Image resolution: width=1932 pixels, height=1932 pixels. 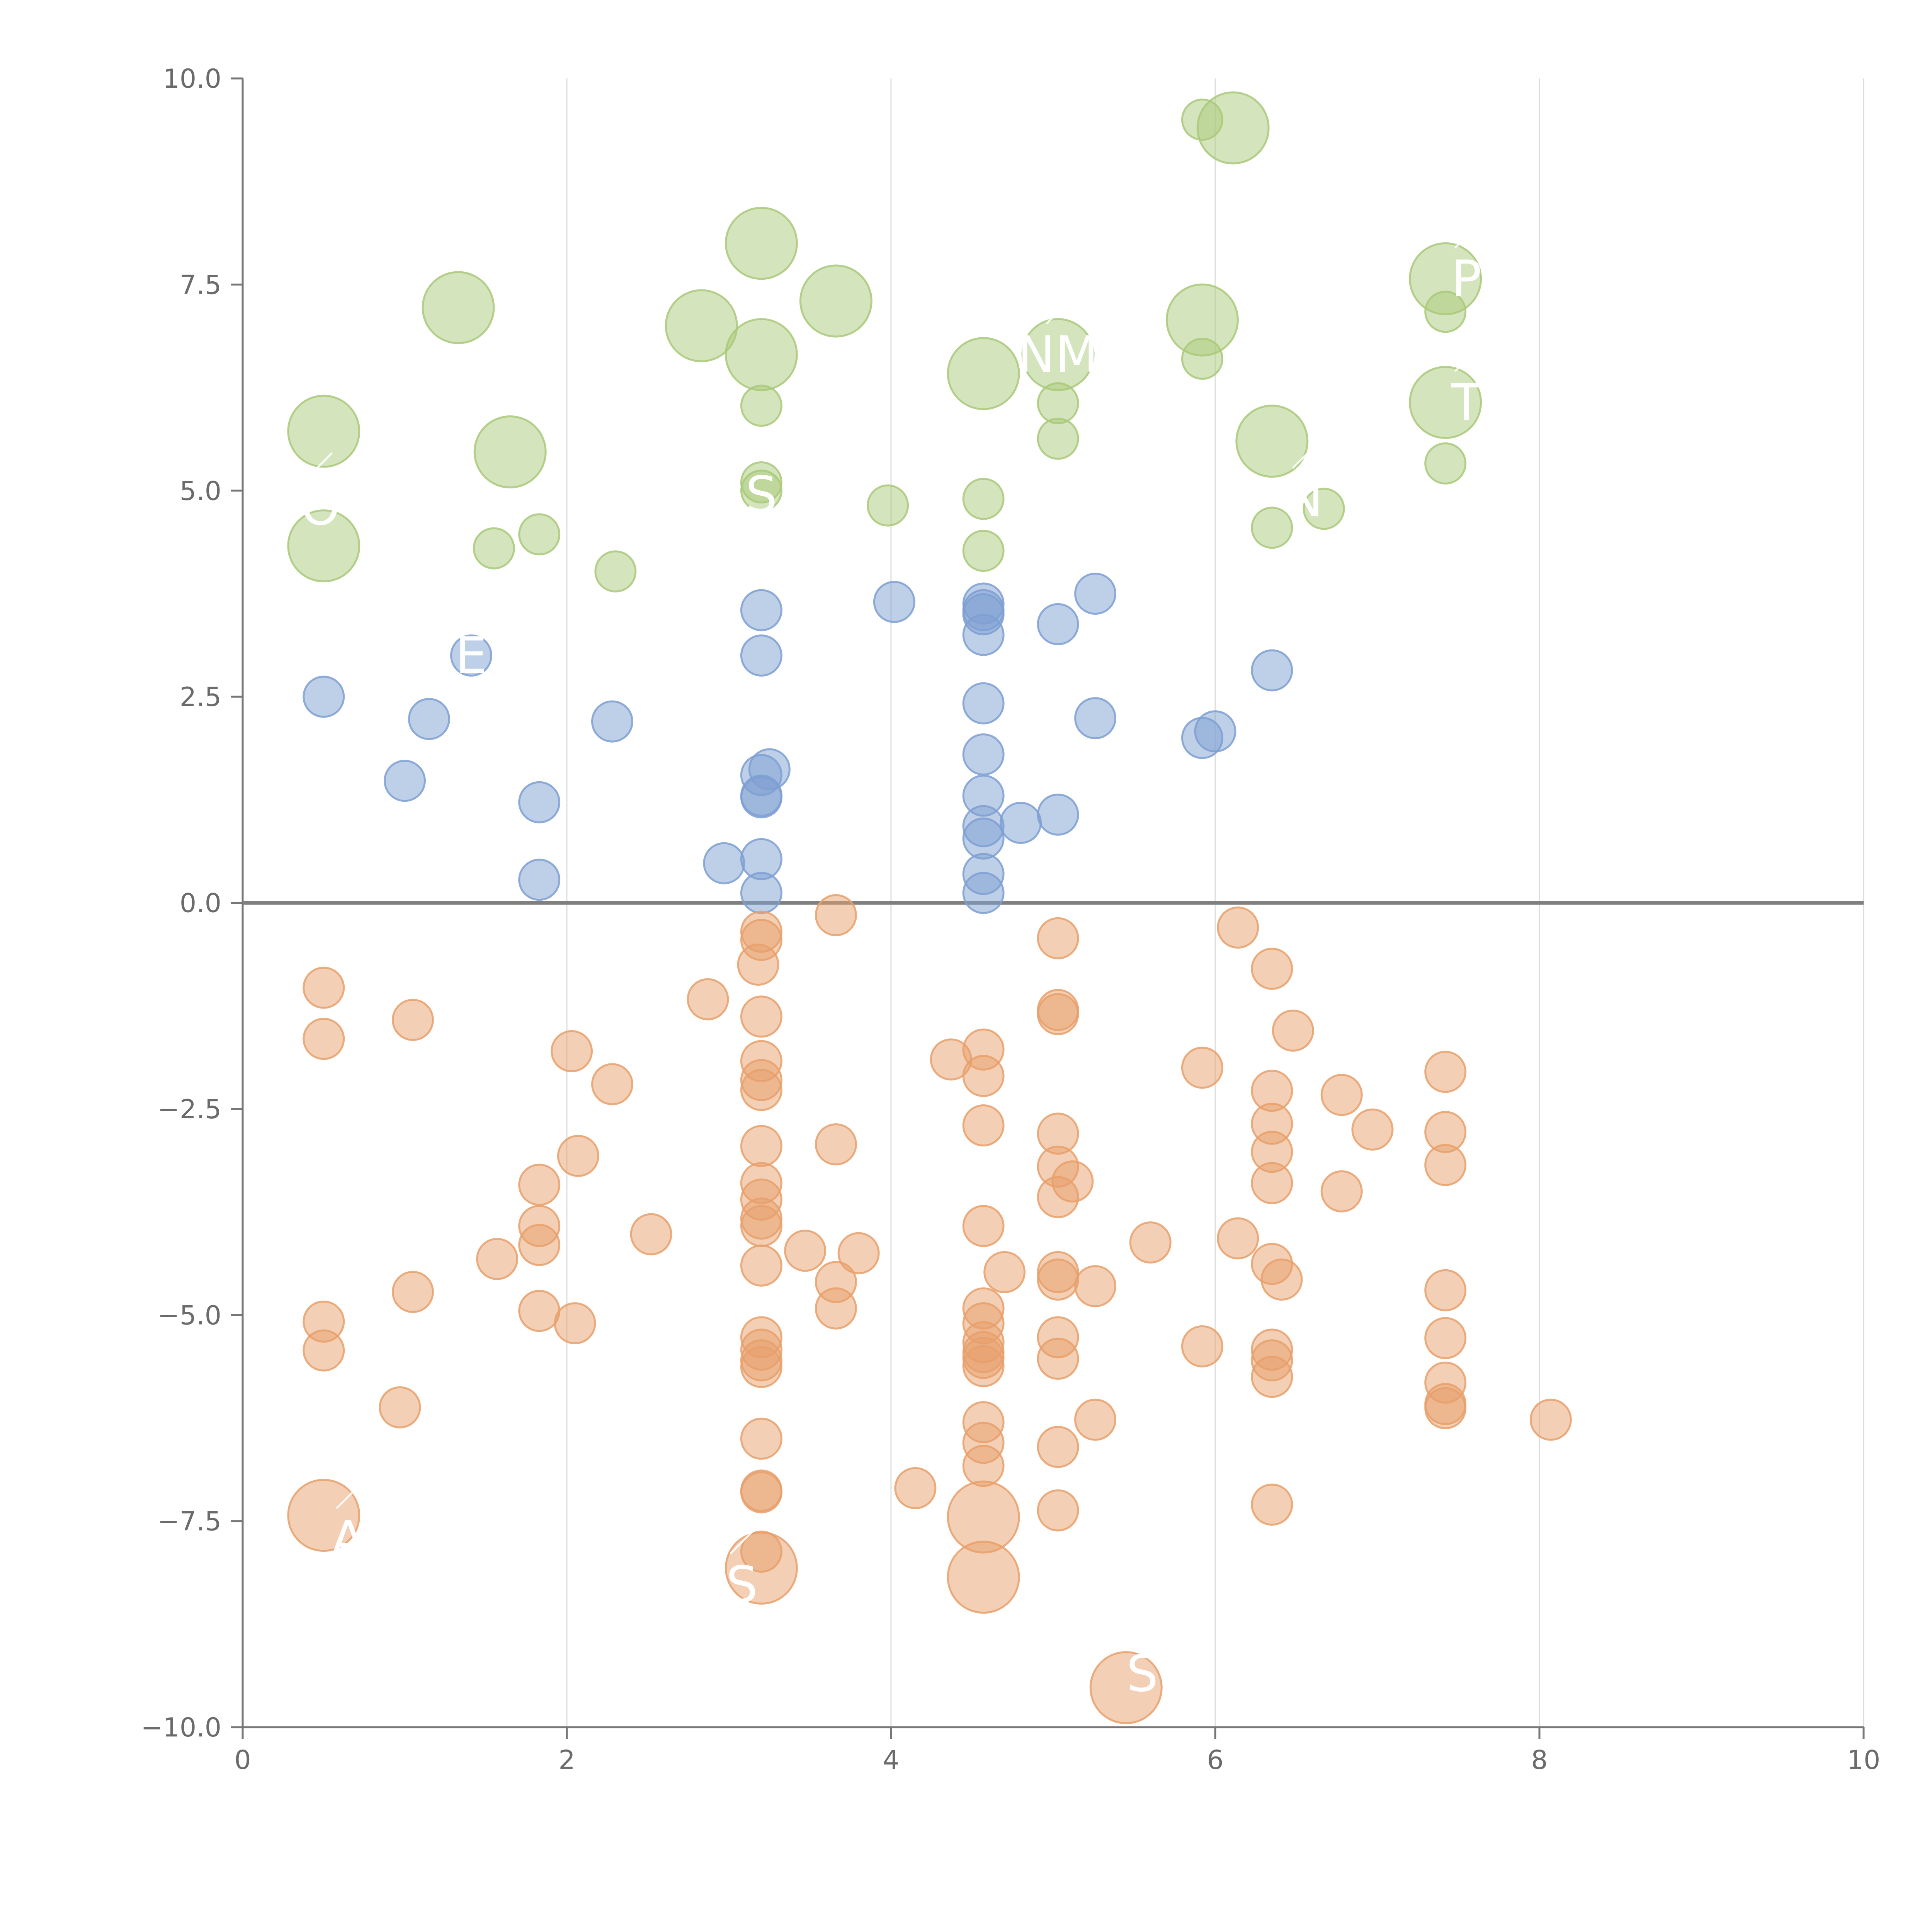 I want to click on y-tick-label: −2.5, so click(x=190, y=1109).